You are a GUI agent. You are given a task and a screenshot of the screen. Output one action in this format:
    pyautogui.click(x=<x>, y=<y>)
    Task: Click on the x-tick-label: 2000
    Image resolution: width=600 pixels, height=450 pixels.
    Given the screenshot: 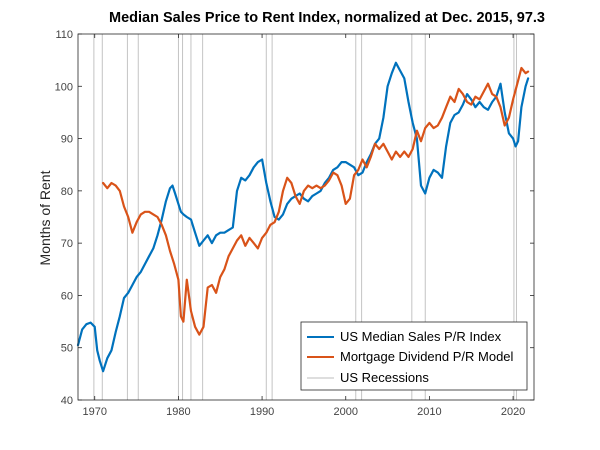 What is the action you would take?
    pyautogui.click(x=346, y=412)
    